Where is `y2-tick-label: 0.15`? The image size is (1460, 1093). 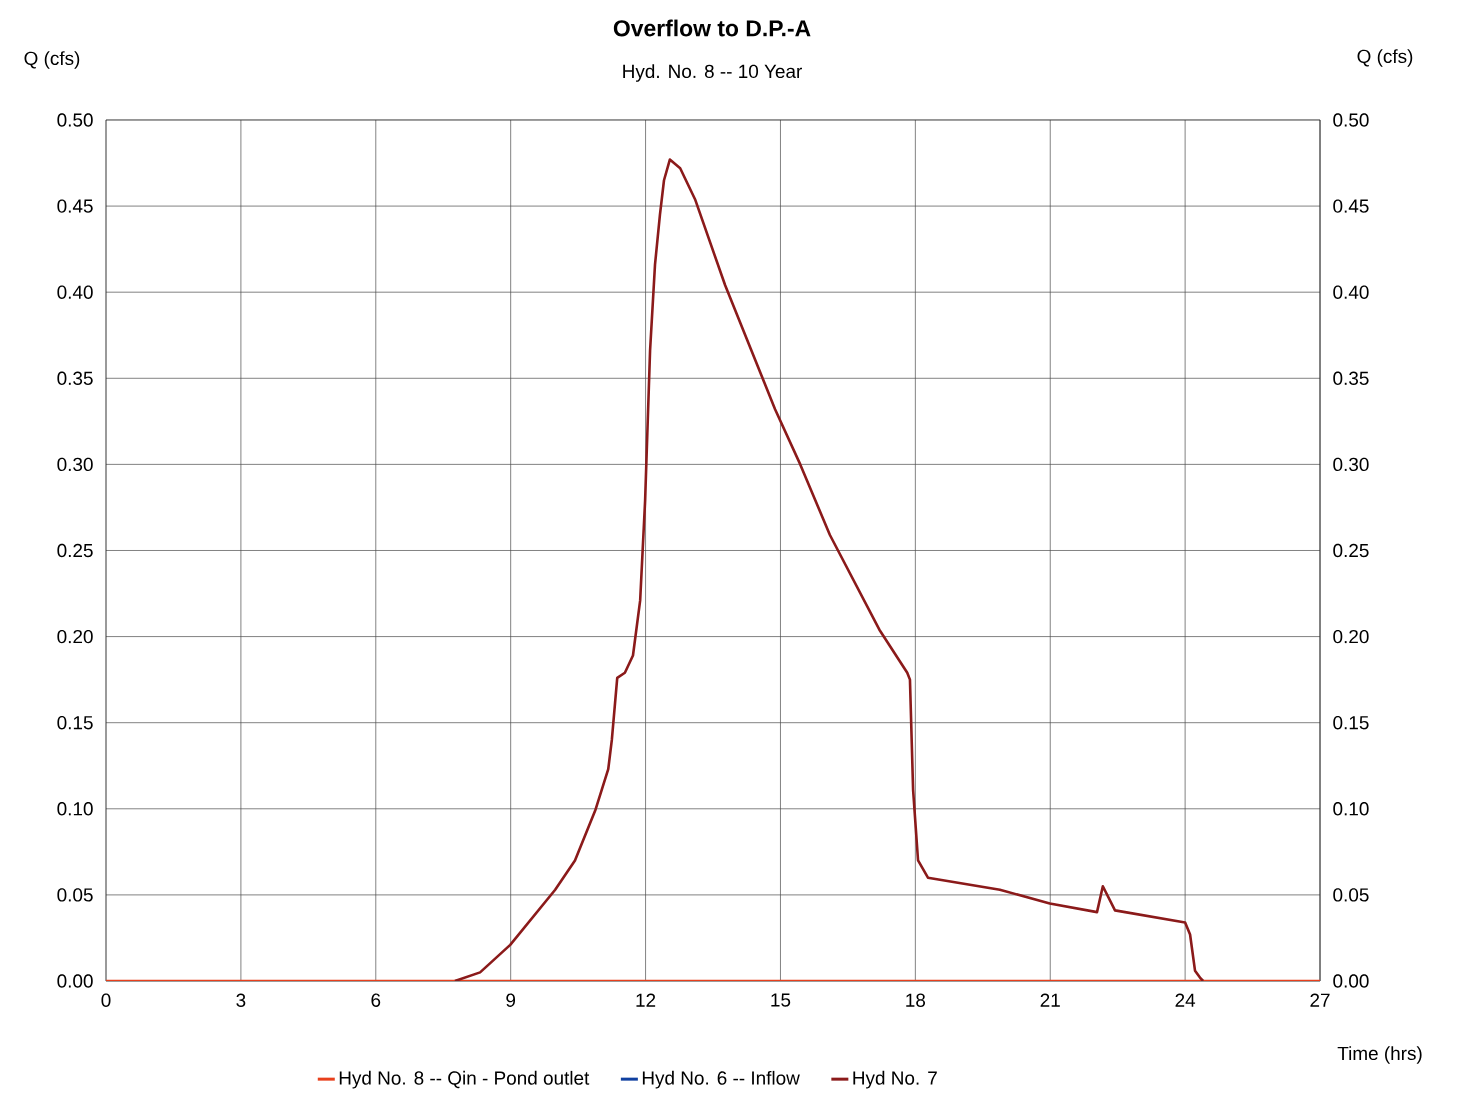
y2-tick-label: 0.15 is located at coordinates (1351, 722).